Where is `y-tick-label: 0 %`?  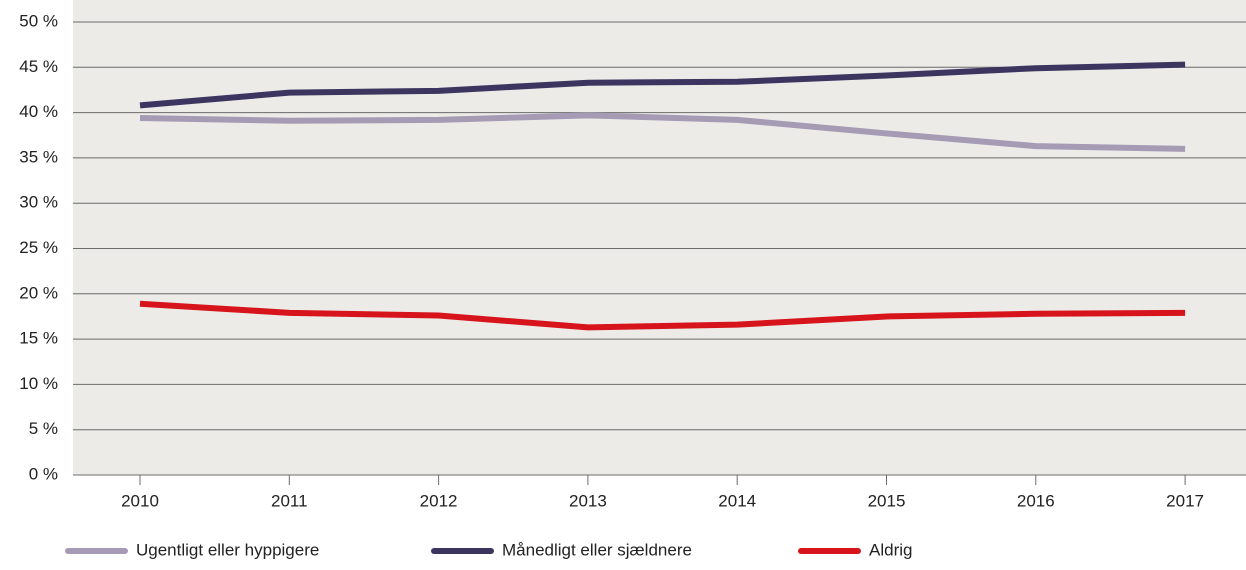
y-tick-label: 0 % is located at coordinates (43, 473).